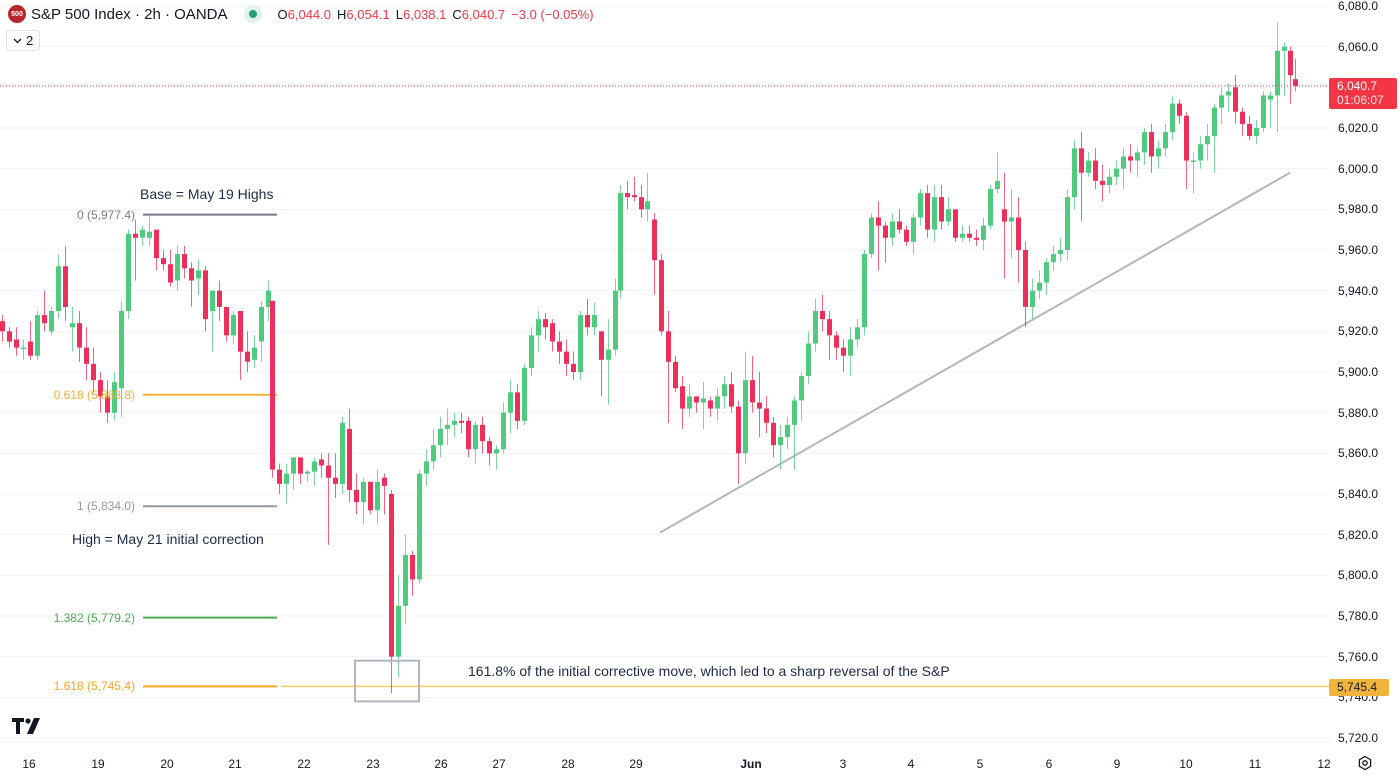 This screenshot has height=776, width=1400. Describe the element at coordinates (499, 764) in the screenshot. I see `time-axis-label: 27` at that location.